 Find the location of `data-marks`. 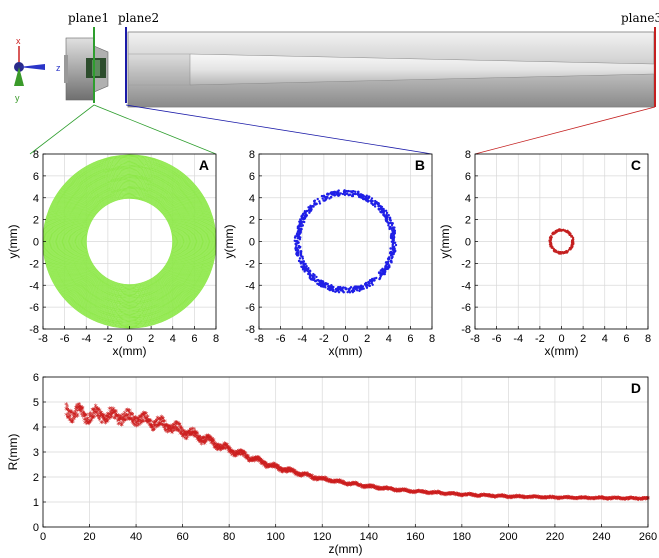

data-marks is located at coordinates (561, 241).